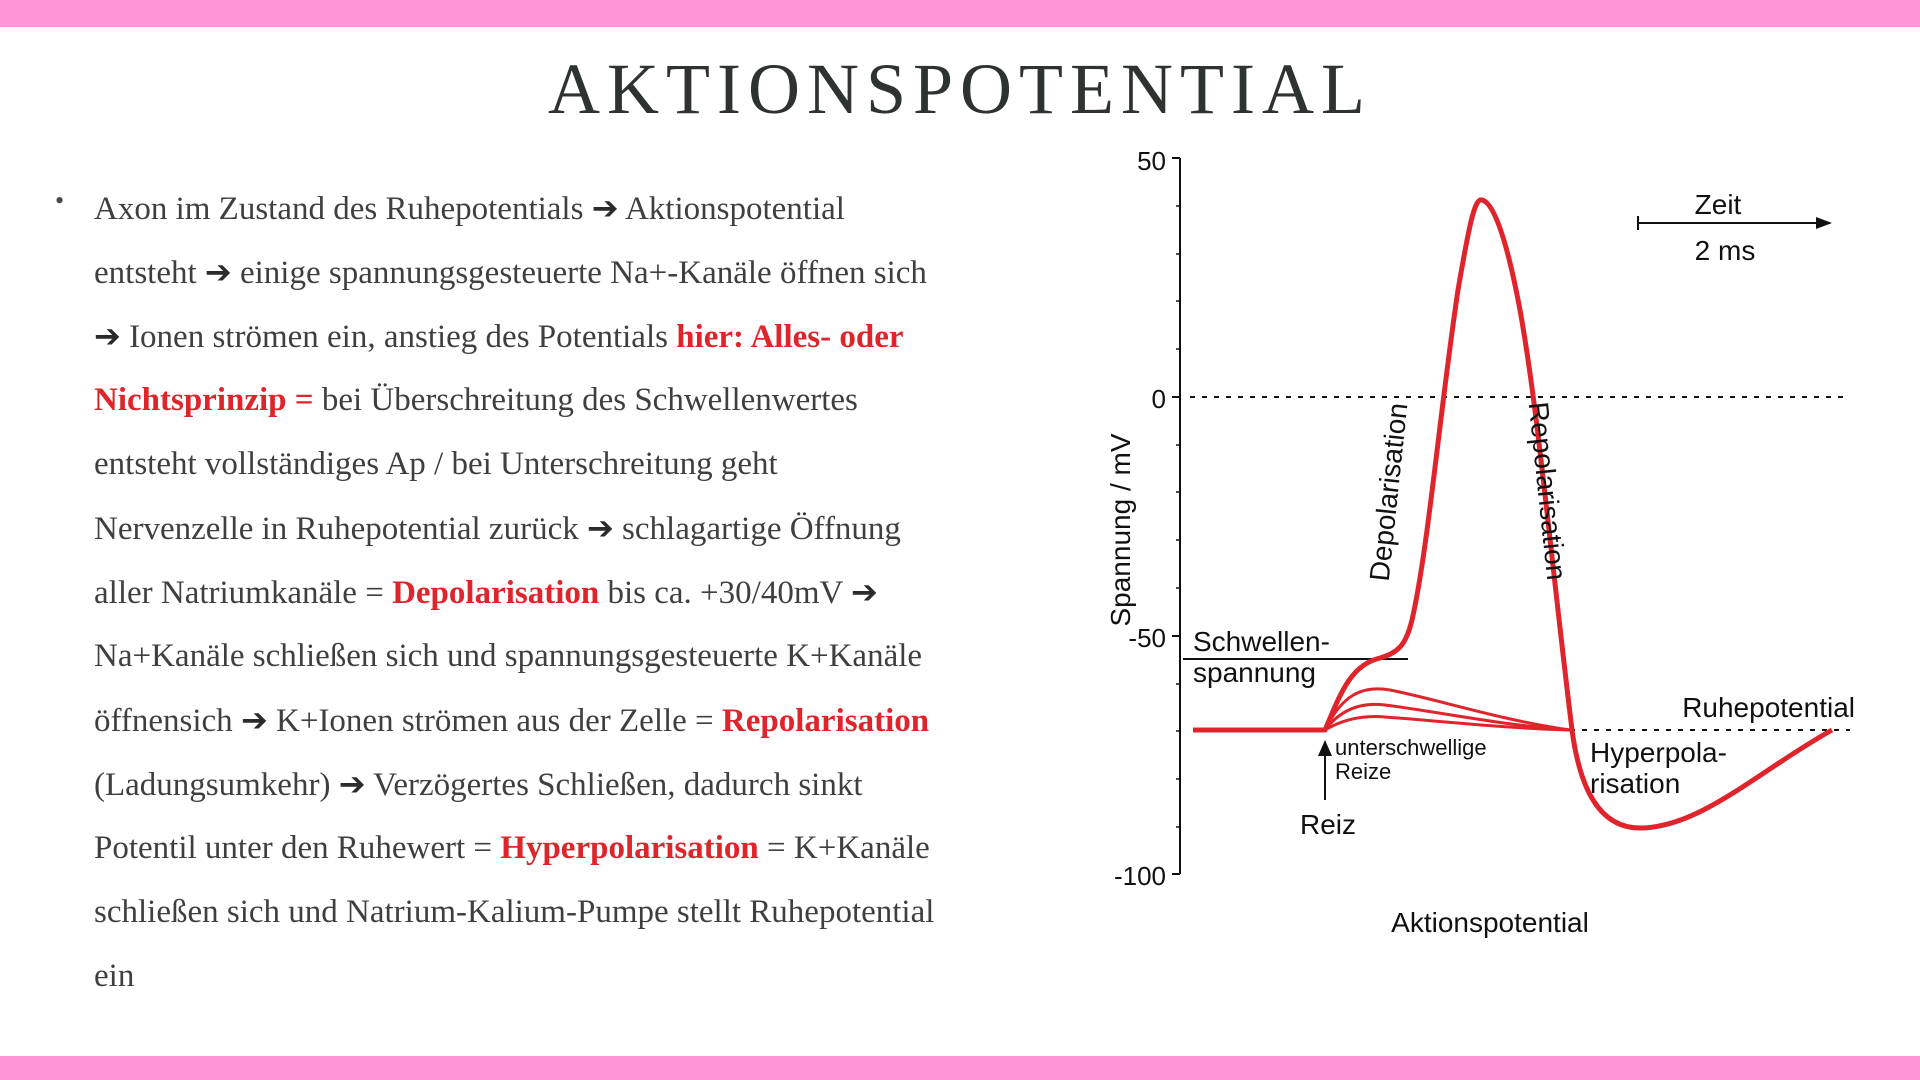 The height and width of the screenshot is (1080, 1920). I want to click on threshold-label-2: spannung, so click(1254, 672).